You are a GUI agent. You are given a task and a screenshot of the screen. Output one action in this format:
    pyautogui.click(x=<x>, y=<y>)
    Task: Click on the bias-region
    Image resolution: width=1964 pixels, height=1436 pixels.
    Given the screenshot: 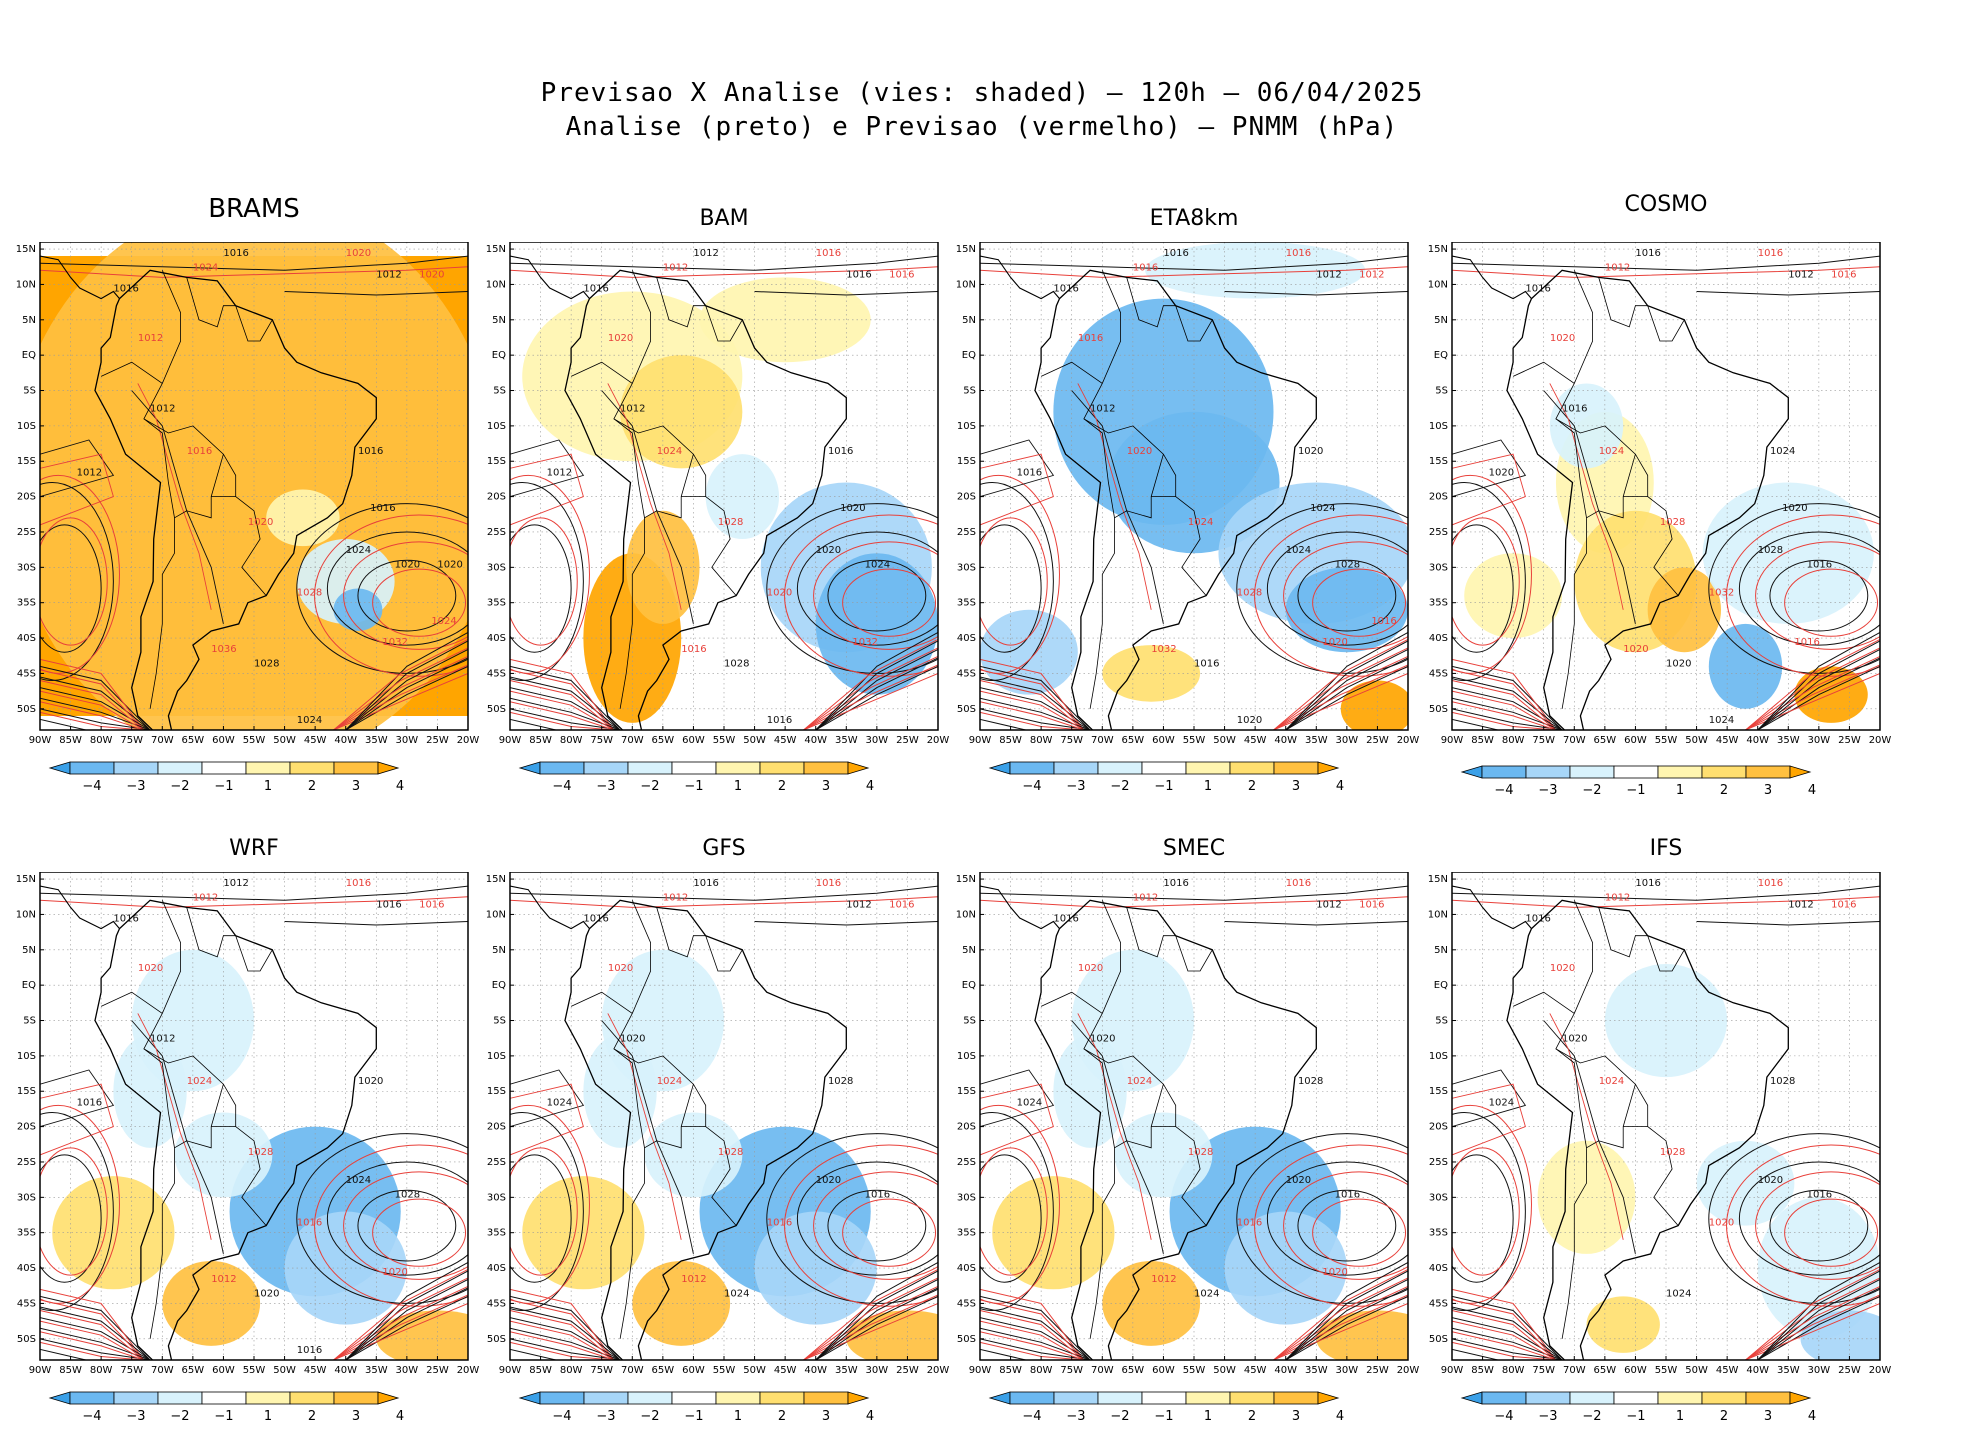 What is the action you would take?
    pyautogui.click(x=693, y=1155)
    